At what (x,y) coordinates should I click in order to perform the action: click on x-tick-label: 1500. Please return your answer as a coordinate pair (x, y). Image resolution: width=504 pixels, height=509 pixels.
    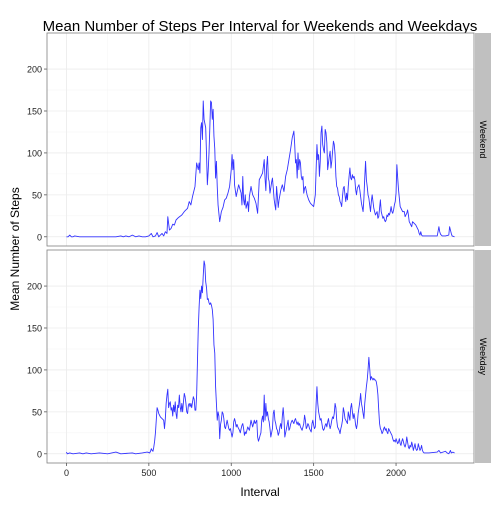
    Looking at the image, I should click on (314, 473).